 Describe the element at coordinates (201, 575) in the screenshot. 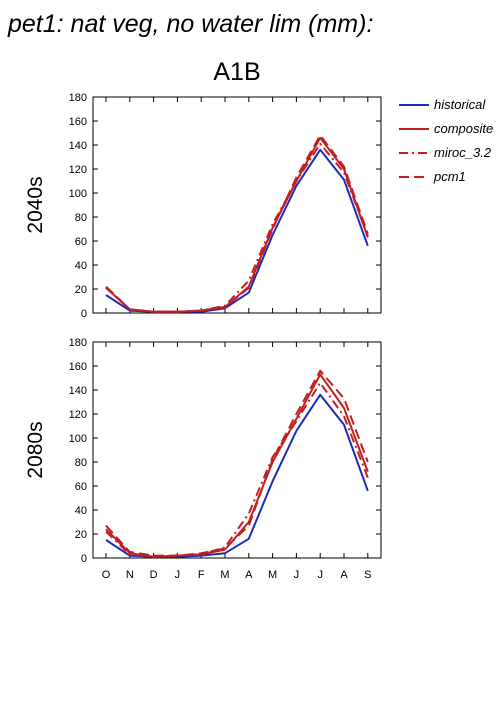

I see `x-tick-label: F` at that location.